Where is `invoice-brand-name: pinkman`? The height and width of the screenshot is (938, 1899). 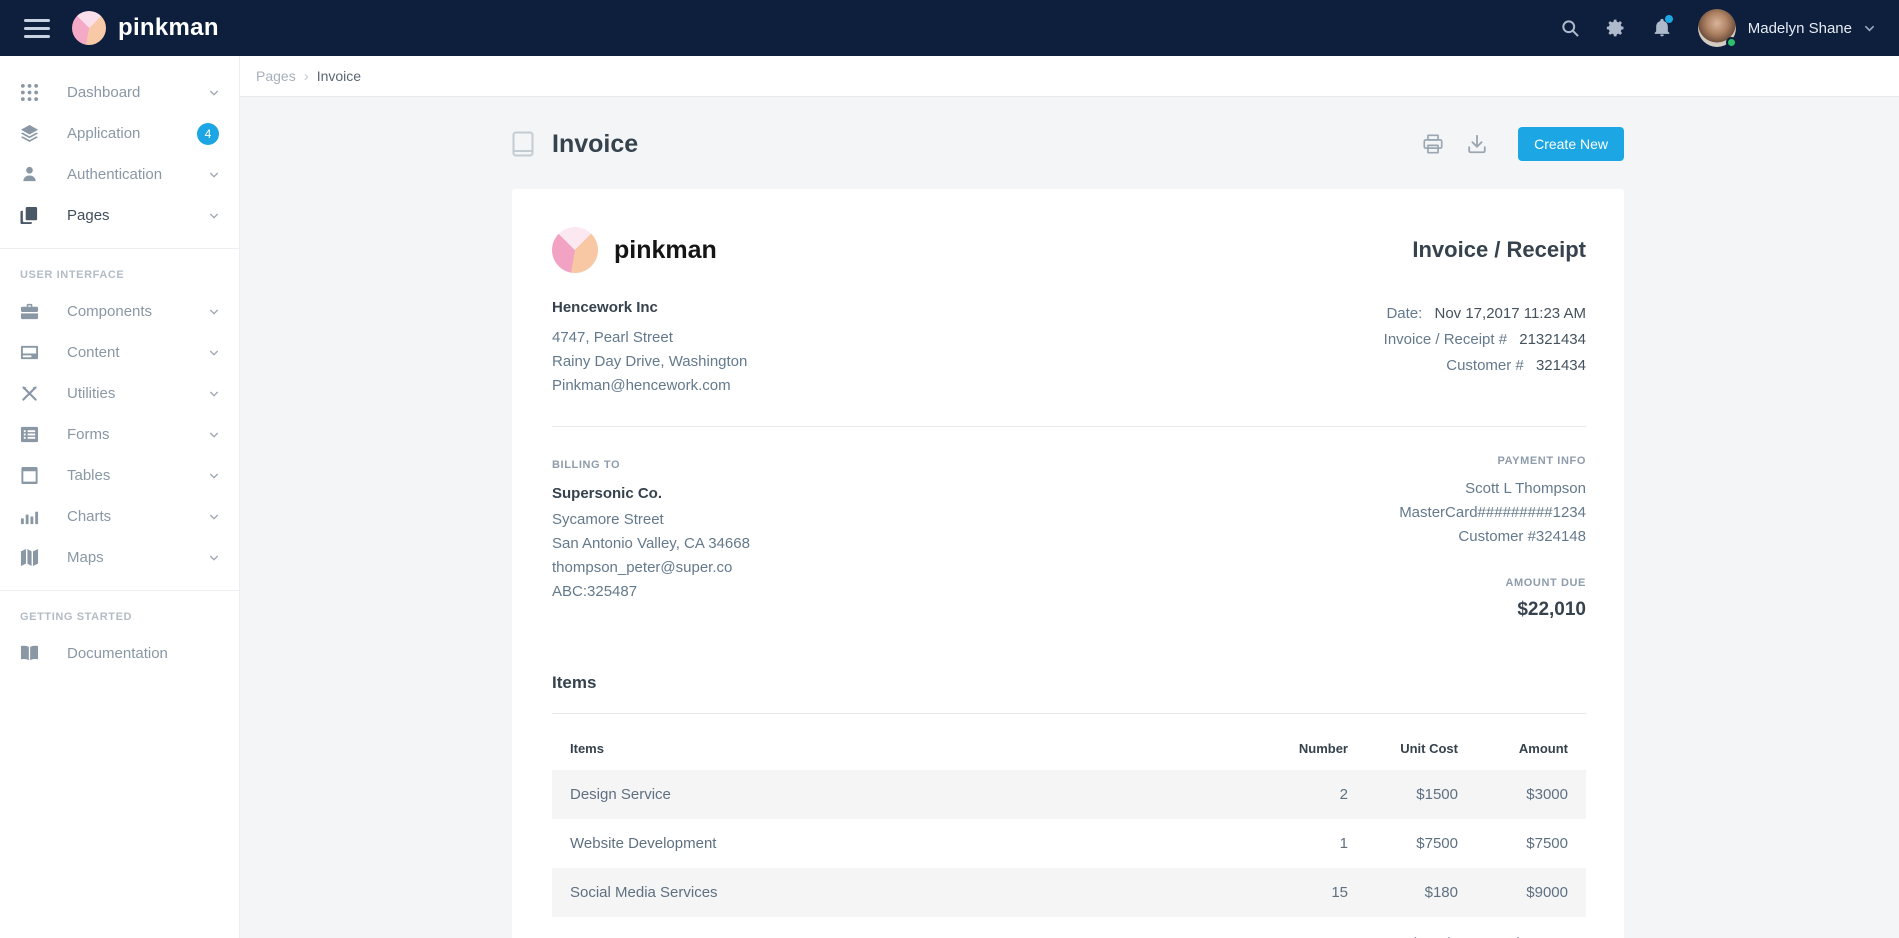 invoice-brand-name: pinkman is located at coordinates (665, 249).